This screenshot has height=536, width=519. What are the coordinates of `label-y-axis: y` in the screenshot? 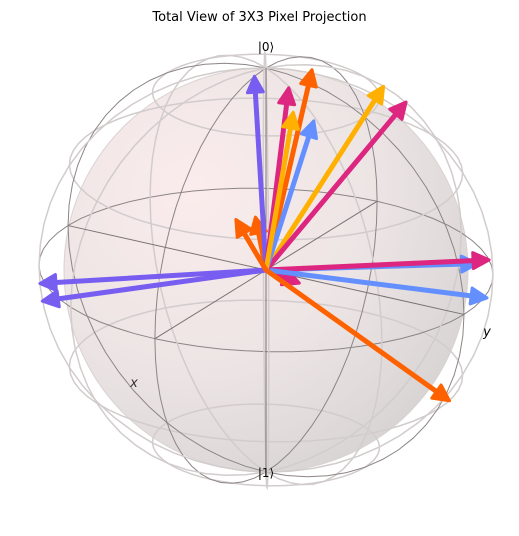 It's located at (486, 332).